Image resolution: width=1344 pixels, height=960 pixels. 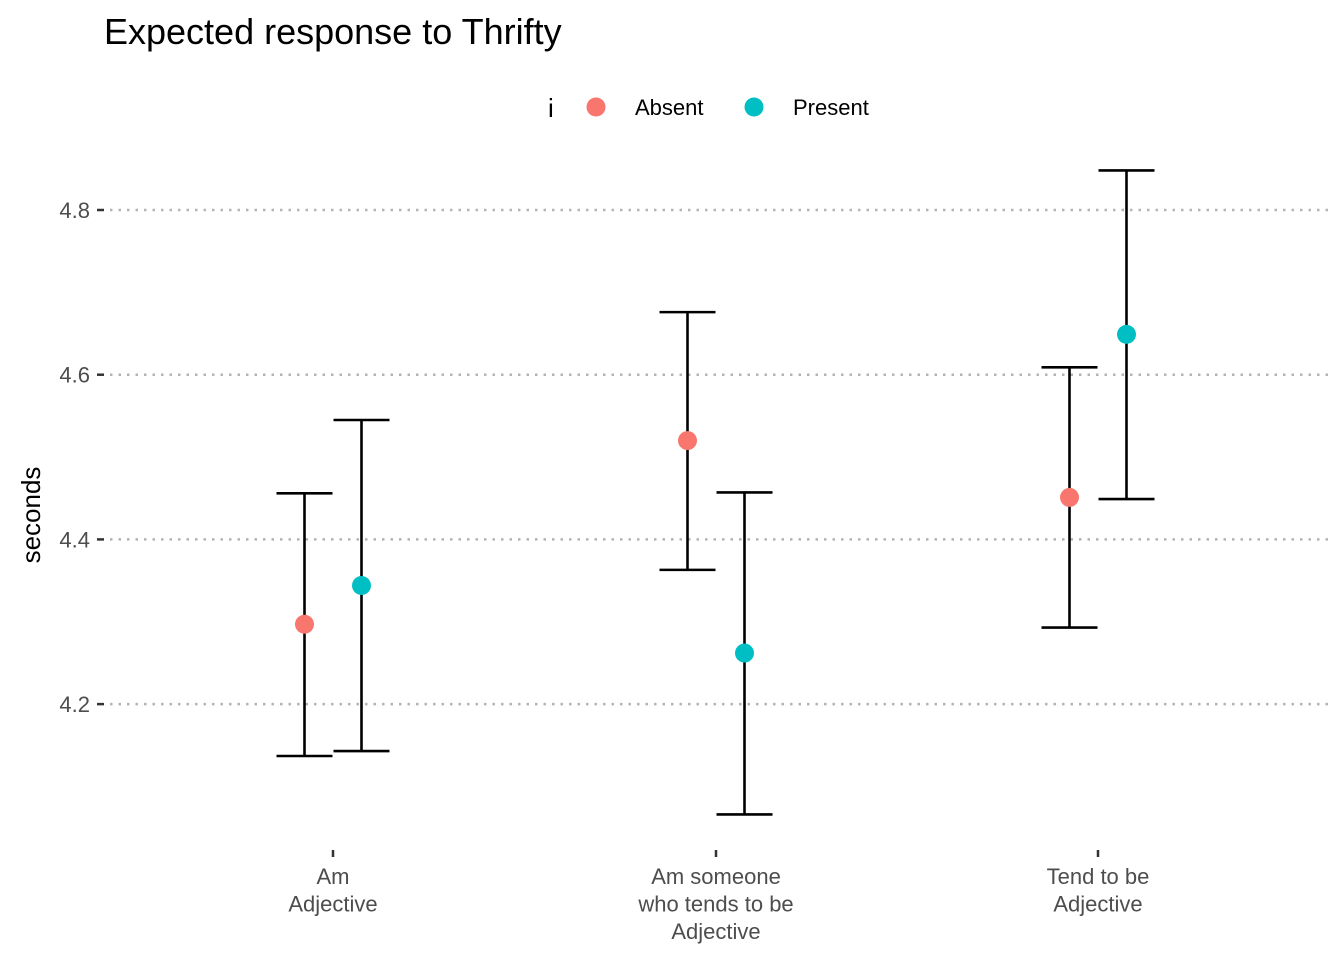 I want to click on legend-label-present: Present, so click(x=831, y=107).